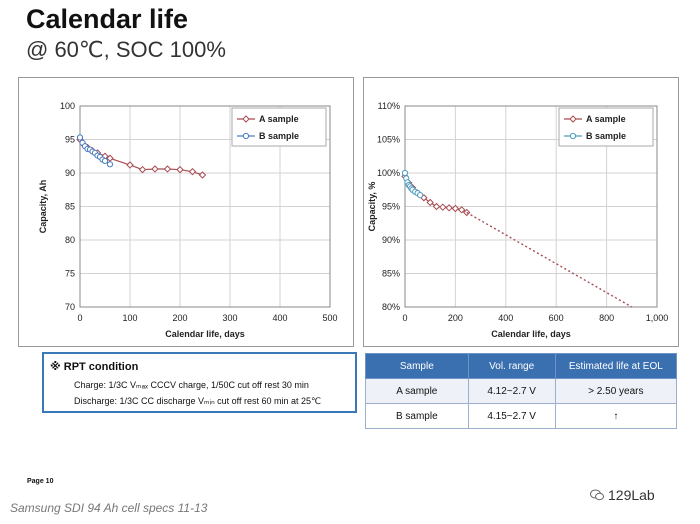 The height and width of the screenshot is (524, 700). Describe the element at coordinates (391, 207) in the screenshot. I see `y-tick-label: 95%` at that location.